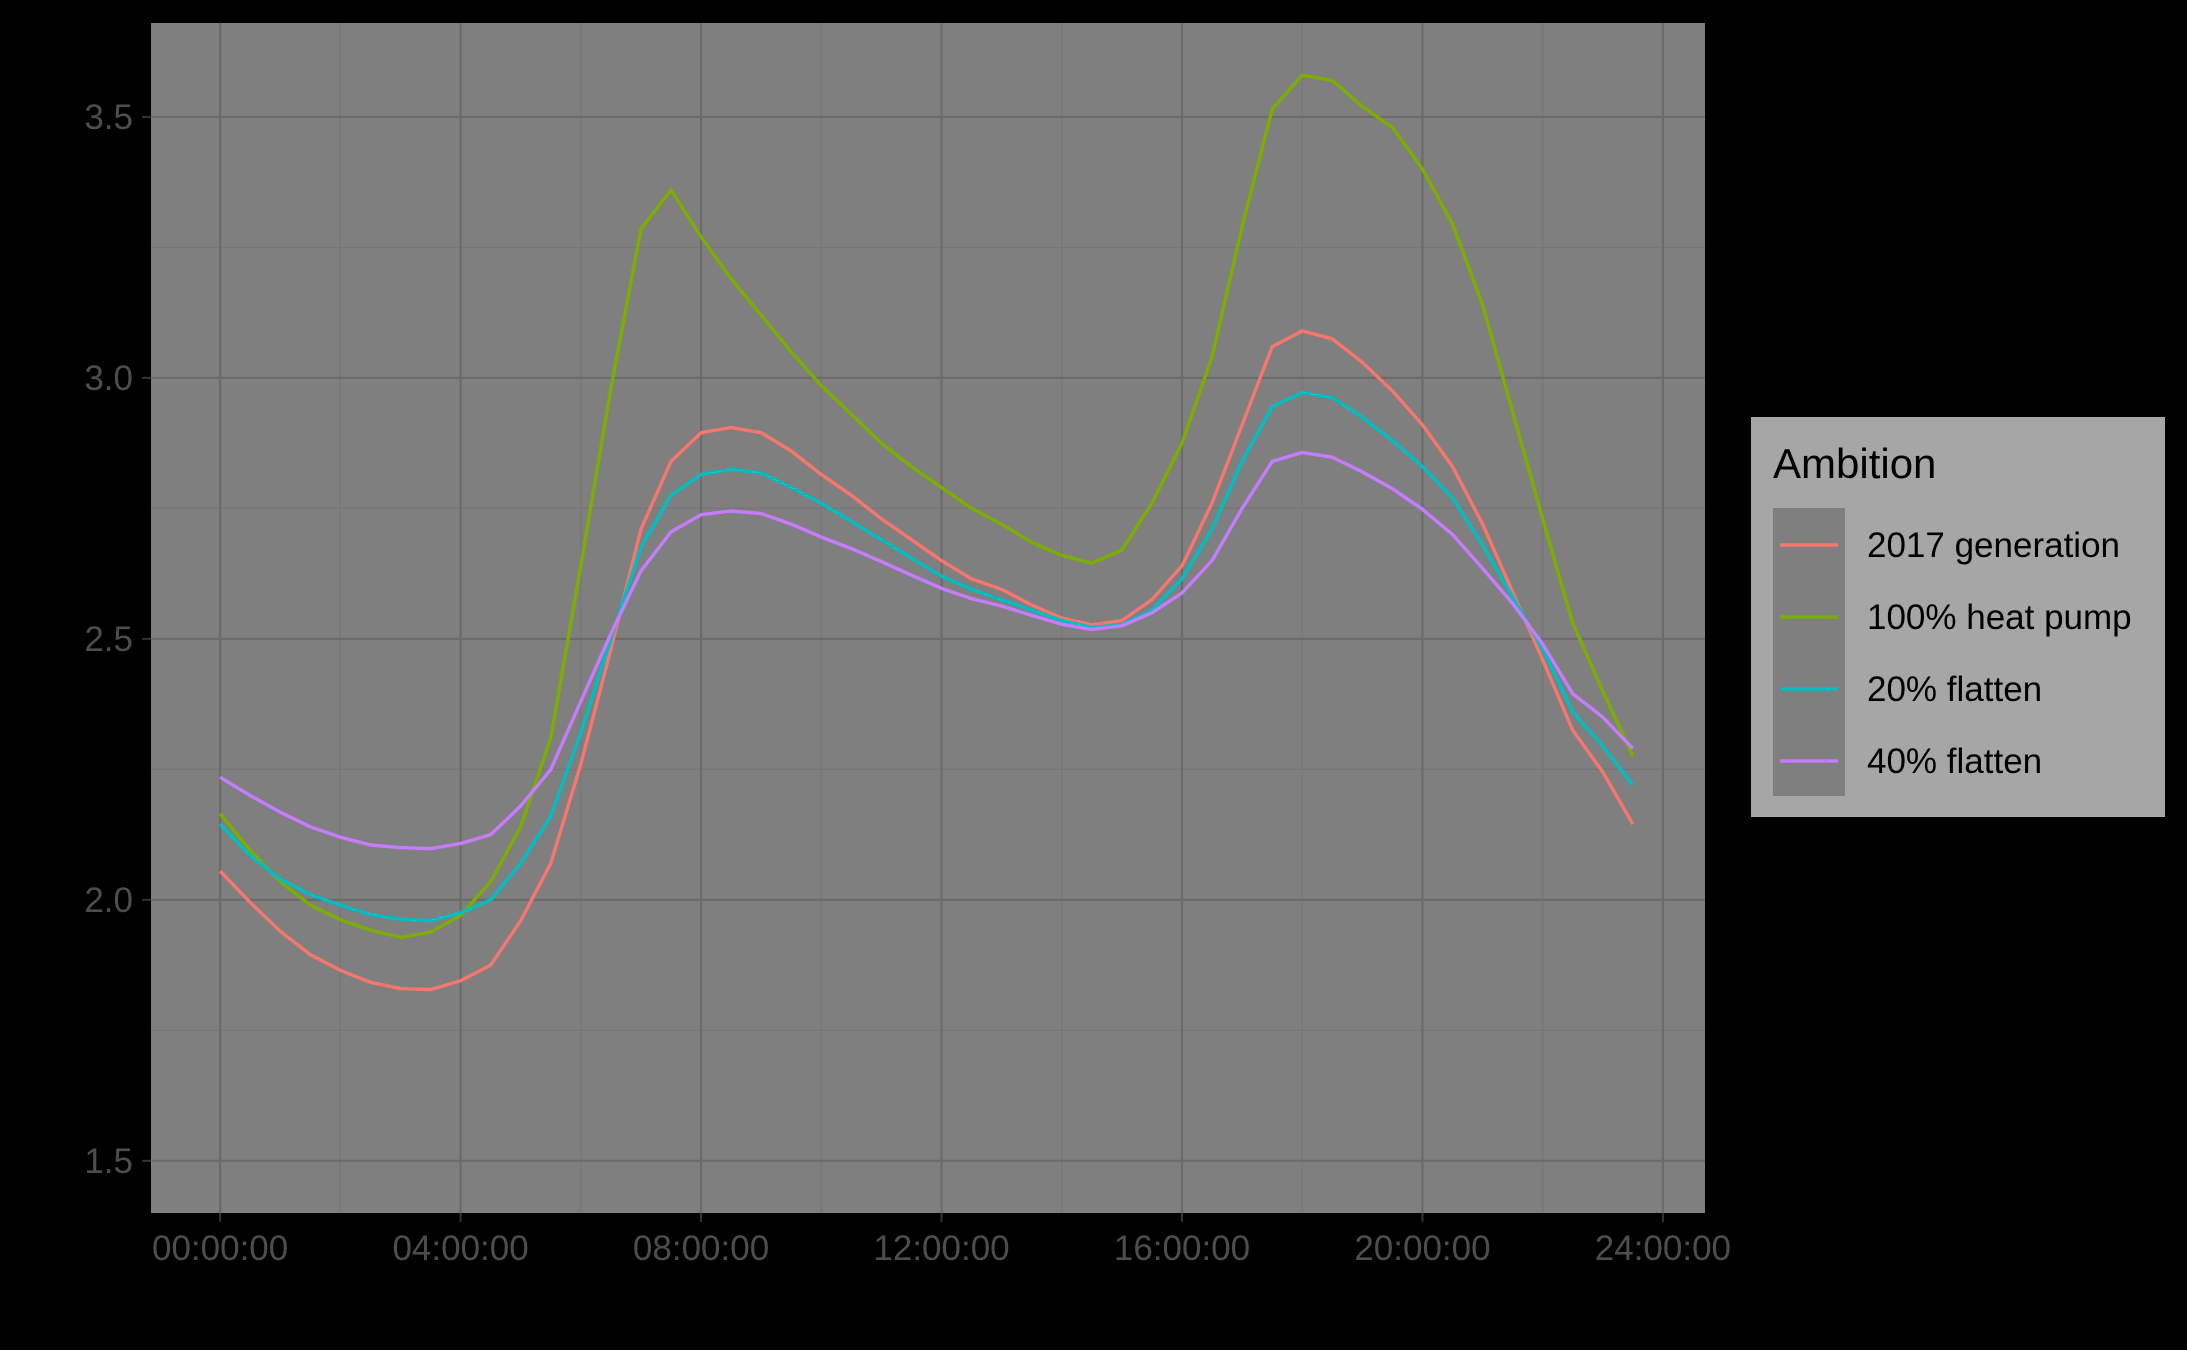 Image resolution: width=2187 pixels, height=1350 pixels. What do you see at coordinates (1663, 1248) in the screenshot?
I see `x-tick-label: 24:00:00` at bounding box center [1663, 1248].